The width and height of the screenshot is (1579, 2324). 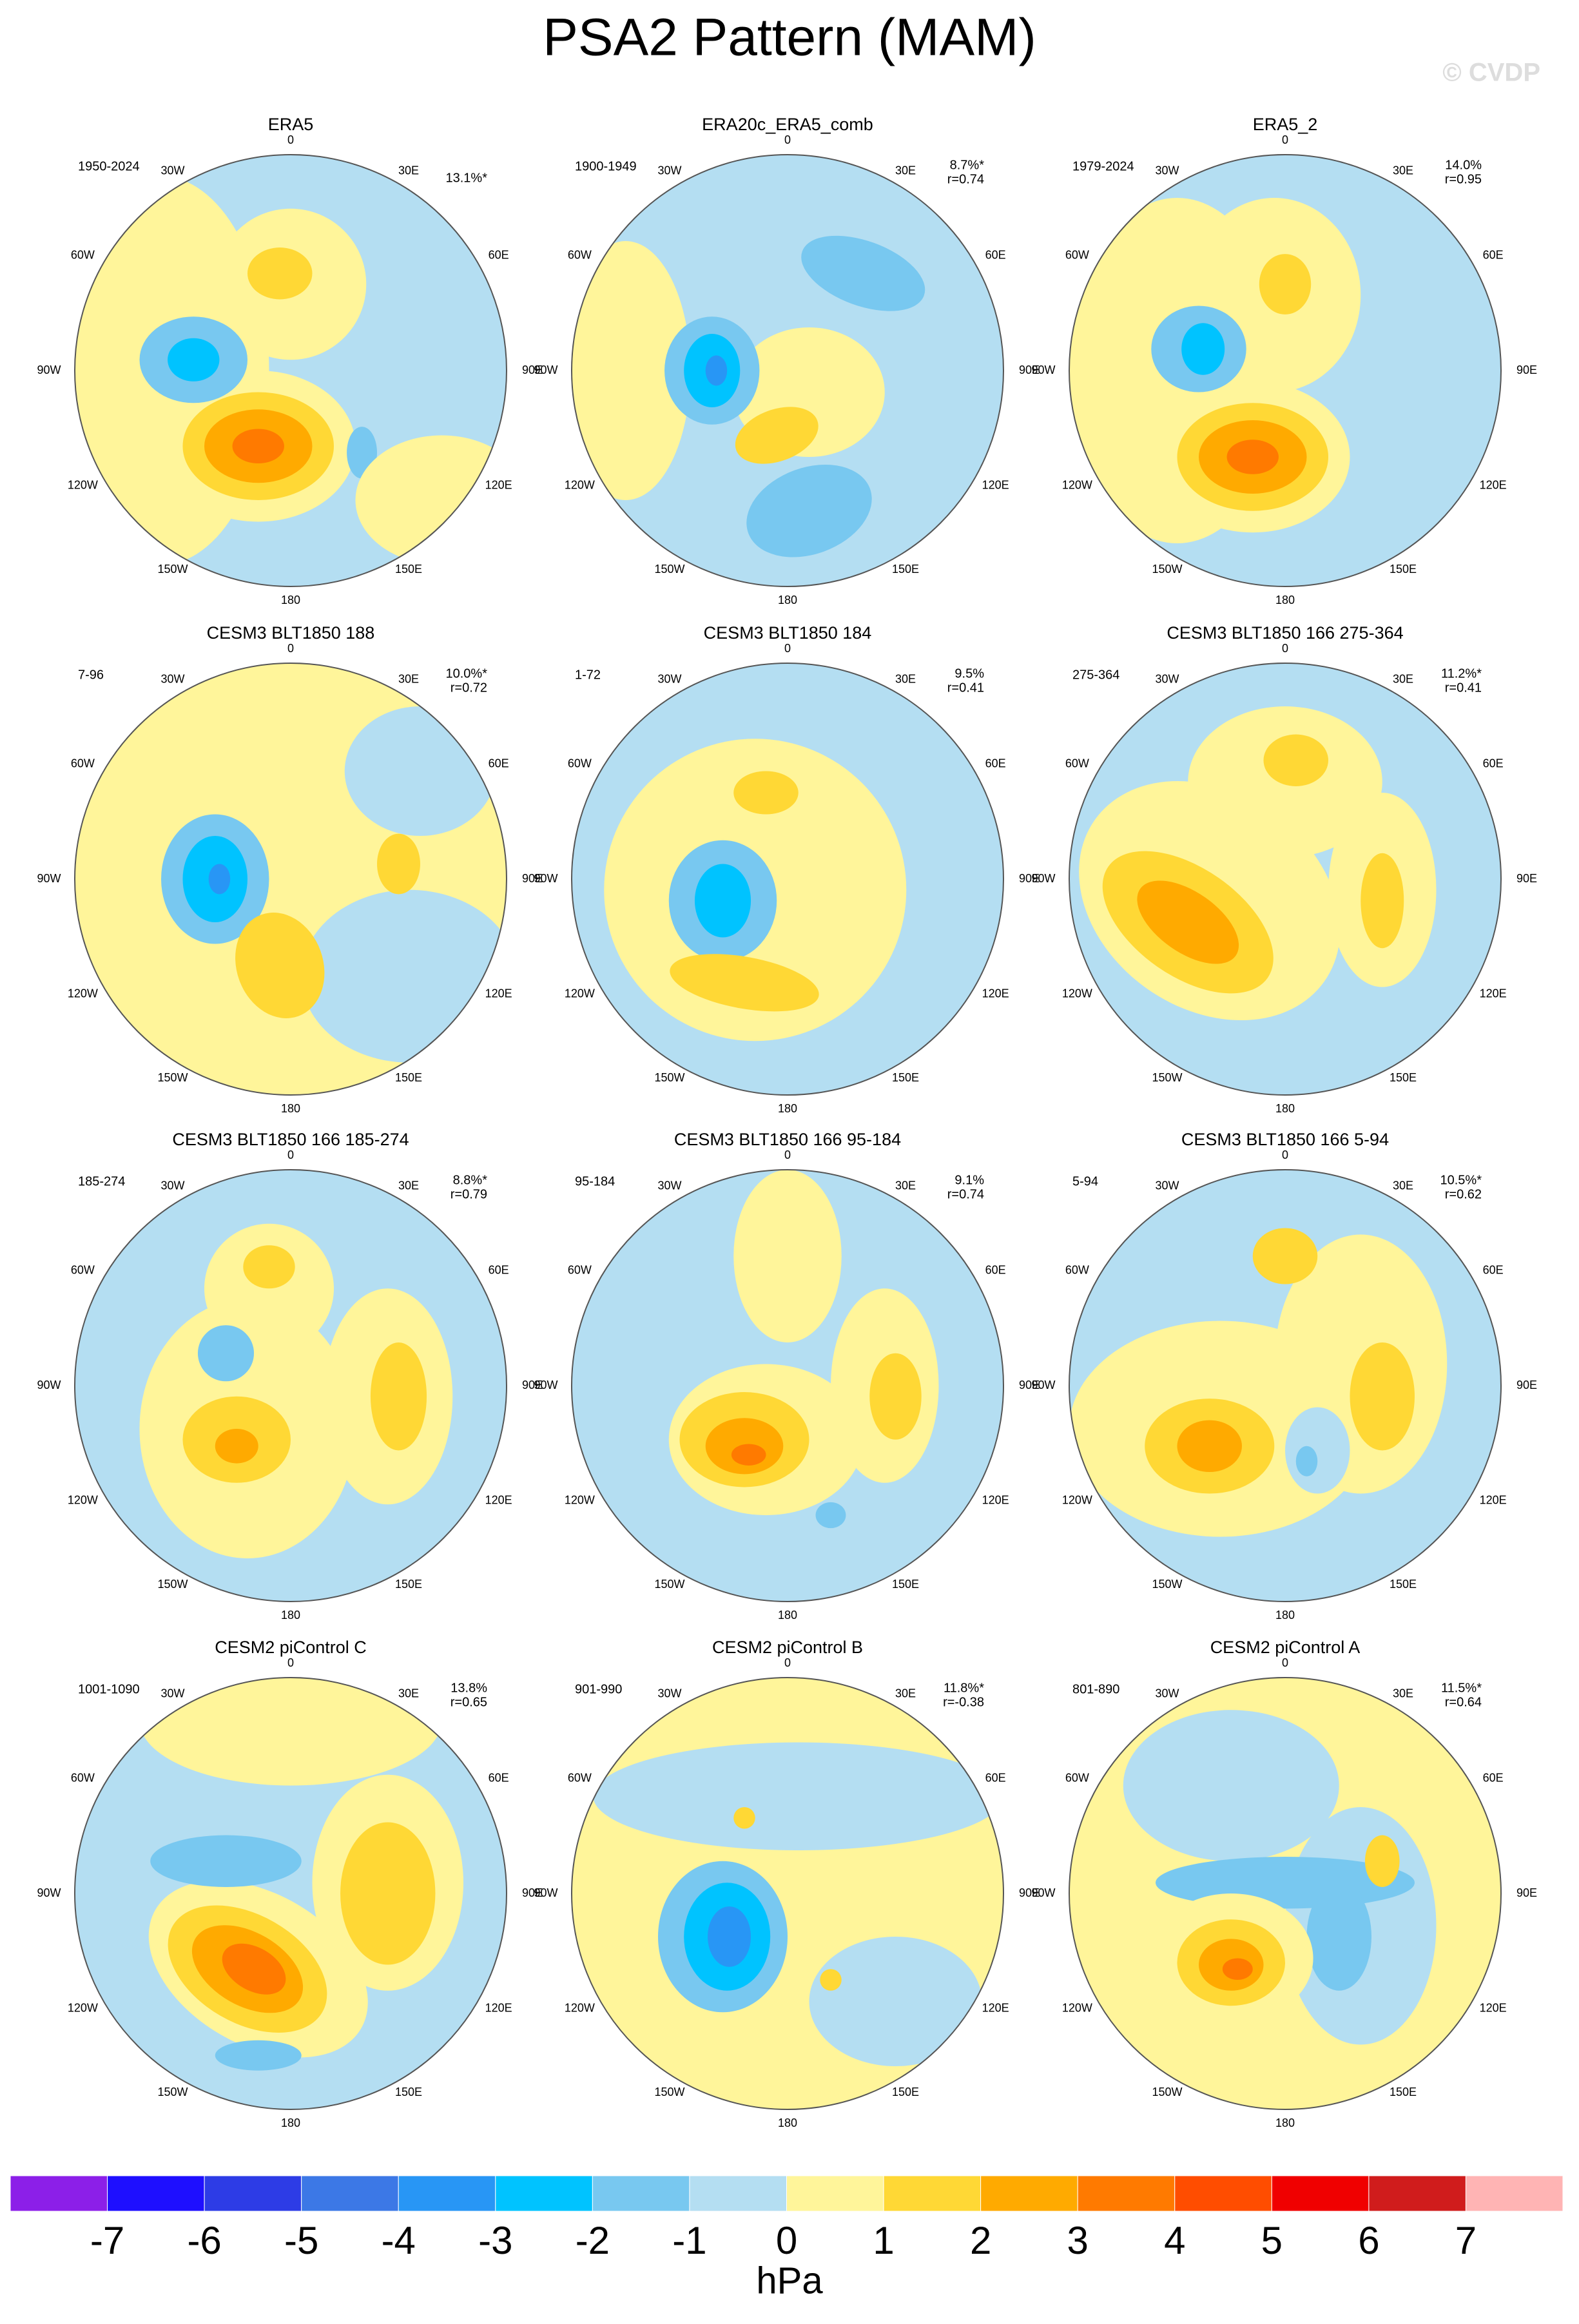 What do you see at coordinates (301, 2240) in the screenshot?
I see `colorbar-tick-label: -5` at bounding box center [301, 2240].